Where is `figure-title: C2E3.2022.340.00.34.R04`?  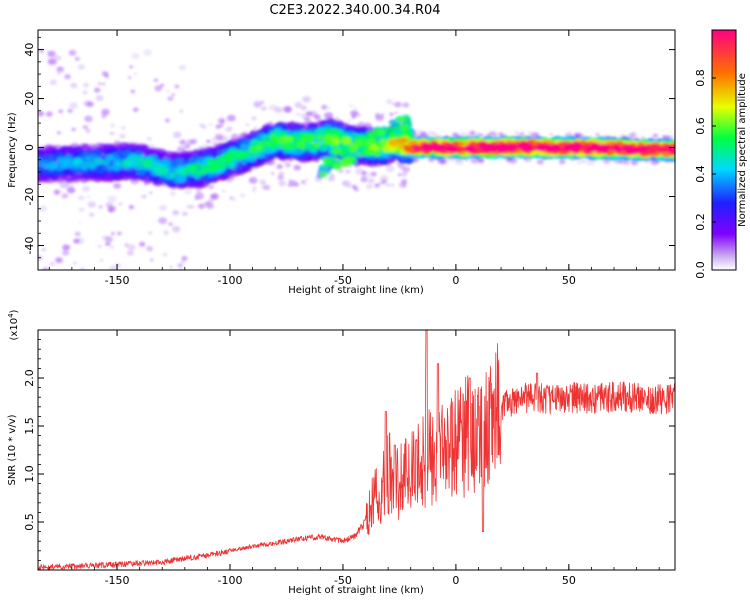
figure-title: C2E3.2022.340.00.34.R04 is located at coordinates (354, 10).